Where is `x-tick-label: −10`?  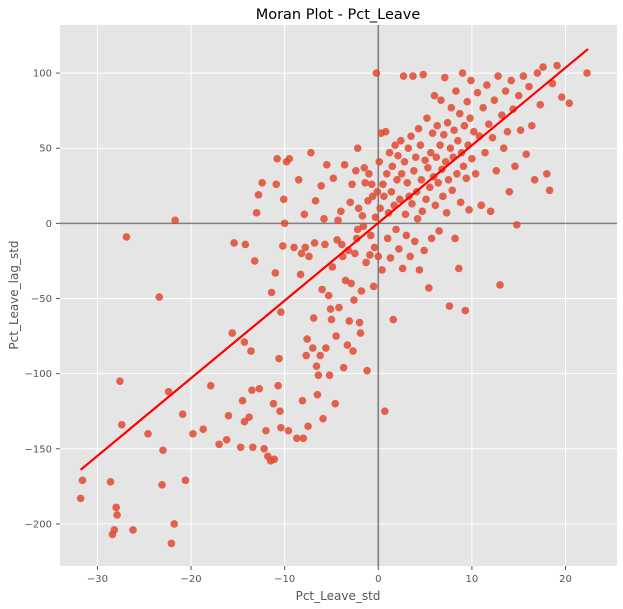 x-tick-label: −10 is located at coordinates (284, 579).